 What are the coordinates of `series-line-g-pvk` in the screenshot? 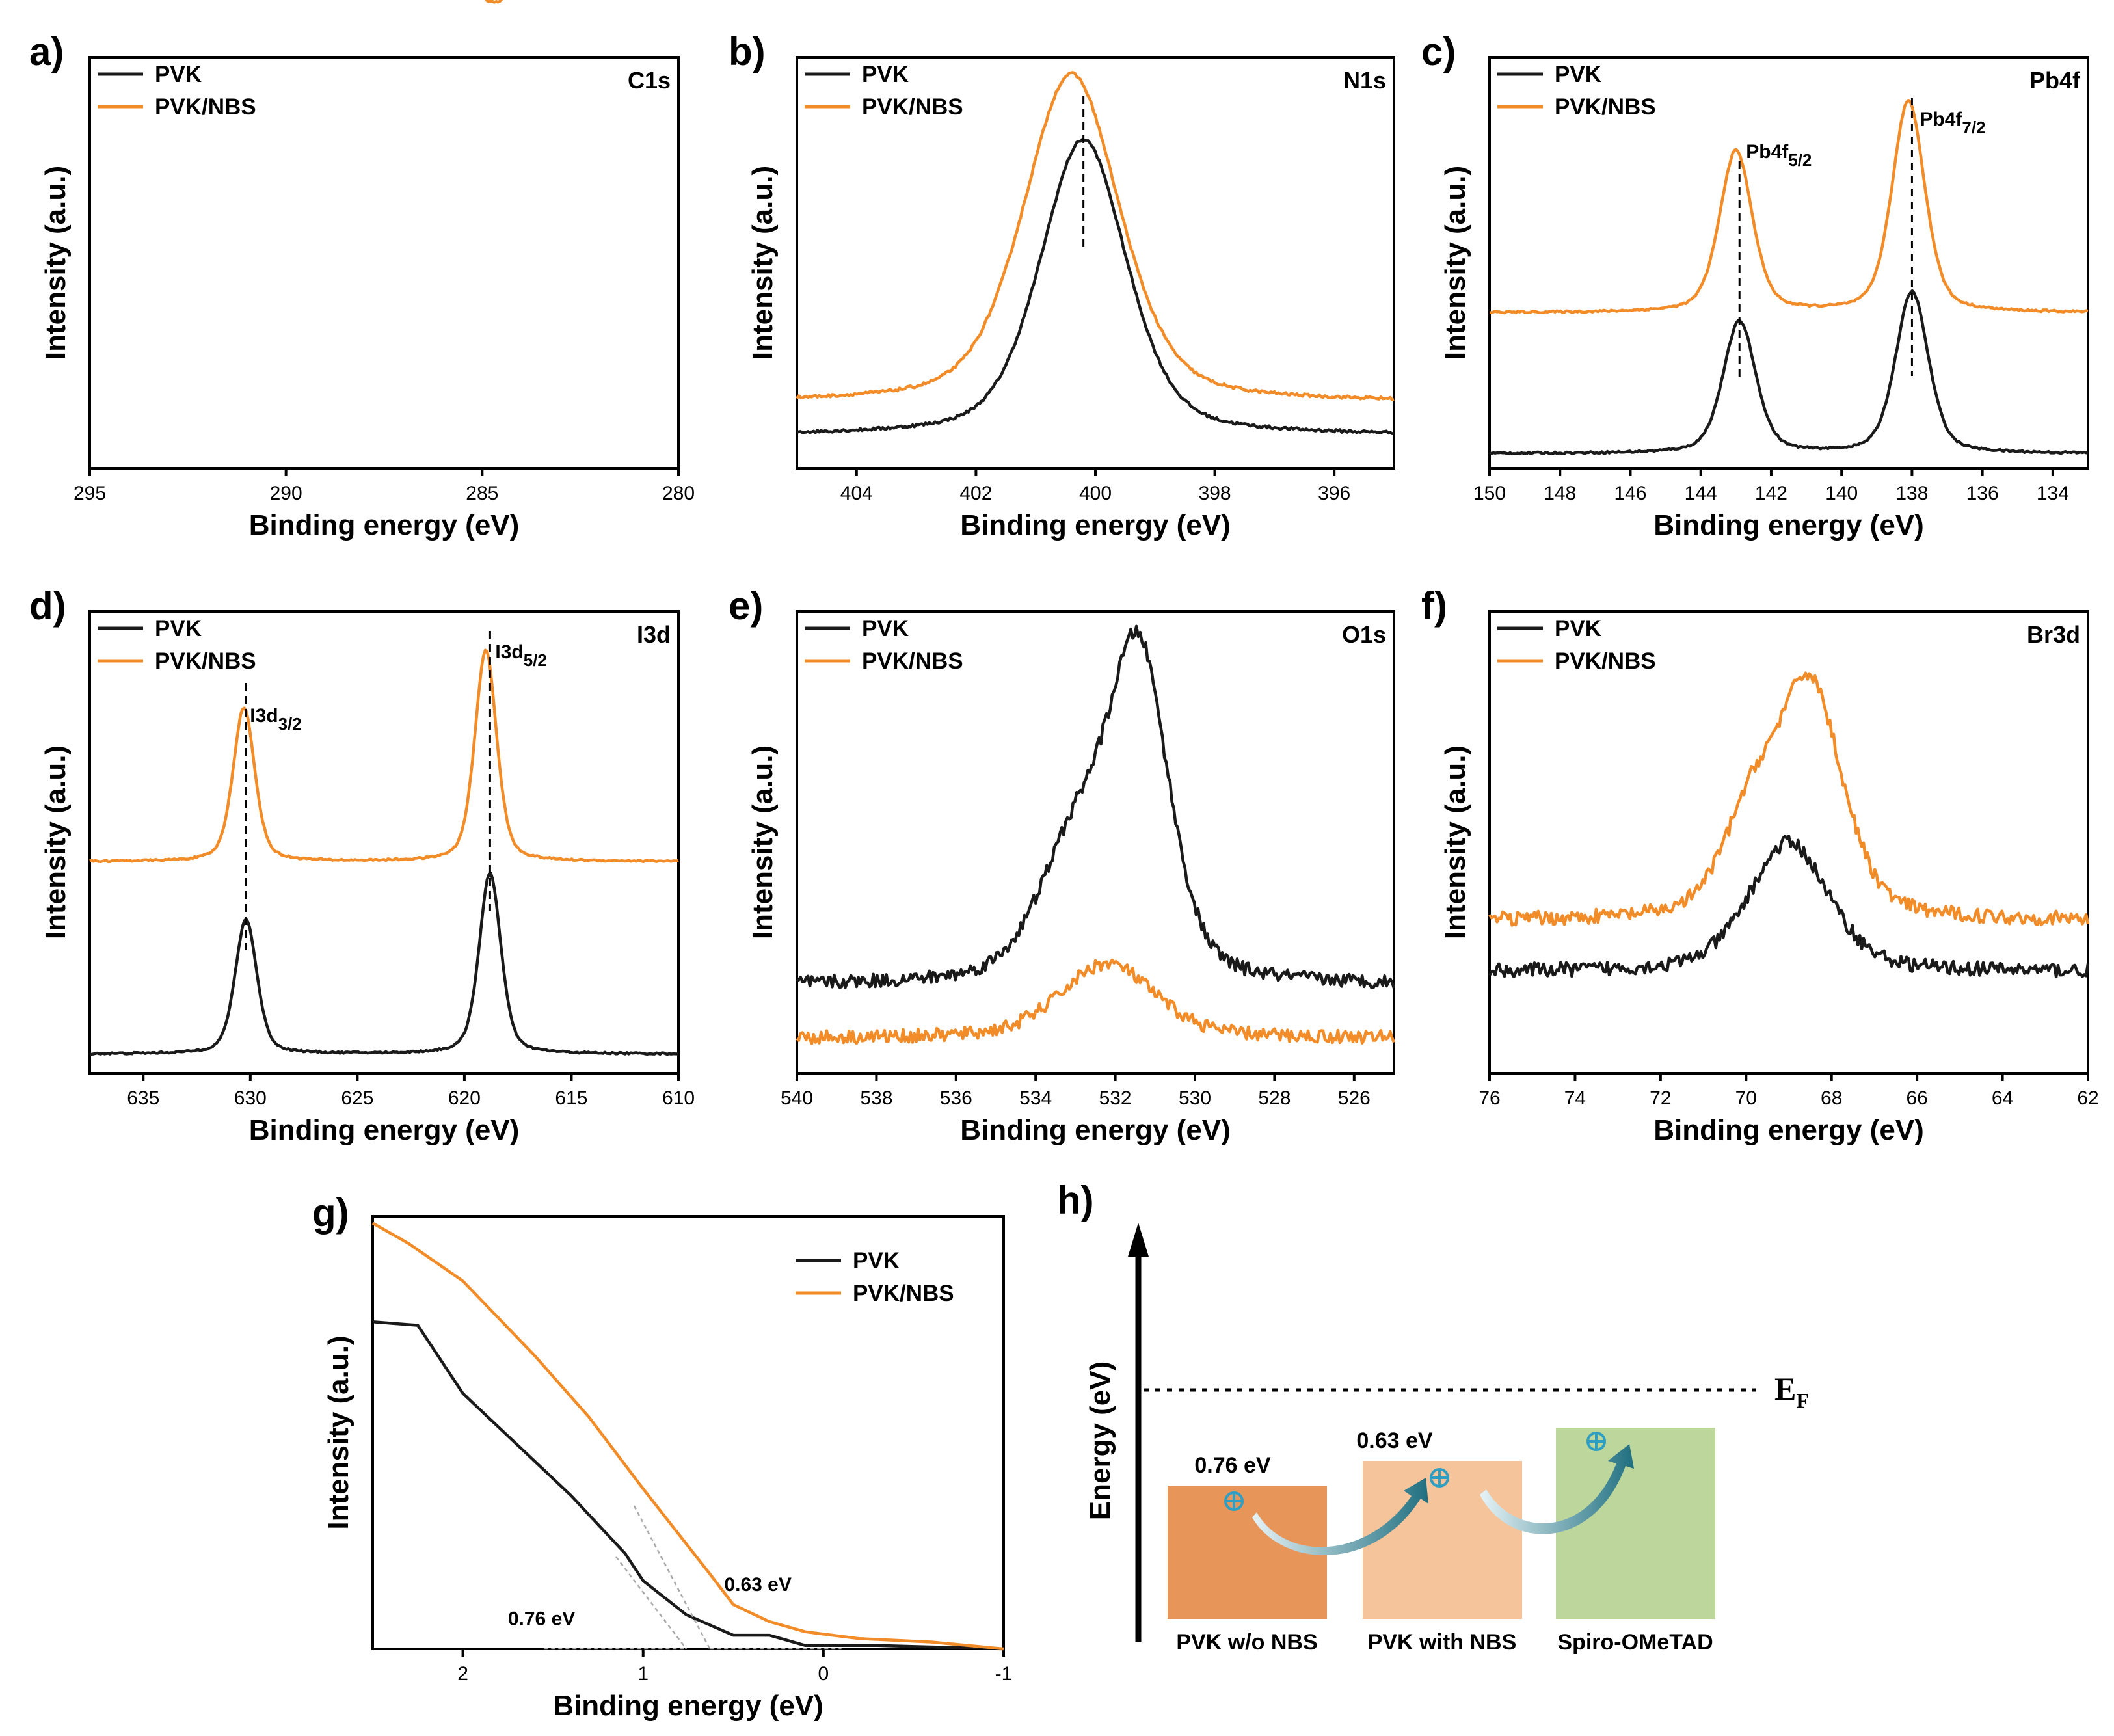 It's located at (688, 1485).